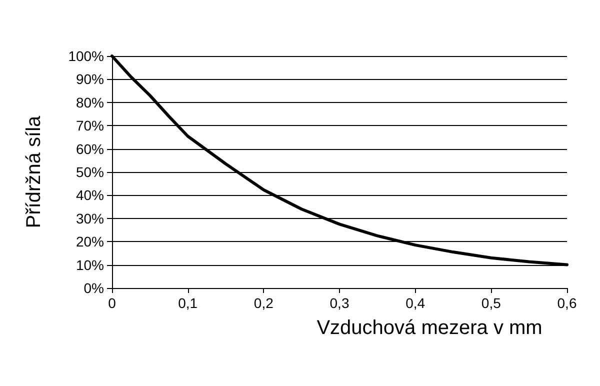 This screenshot has height=386, width=600. I want to click on x-axis-title: Vzduchová mezera v mm, so click(429, 328).